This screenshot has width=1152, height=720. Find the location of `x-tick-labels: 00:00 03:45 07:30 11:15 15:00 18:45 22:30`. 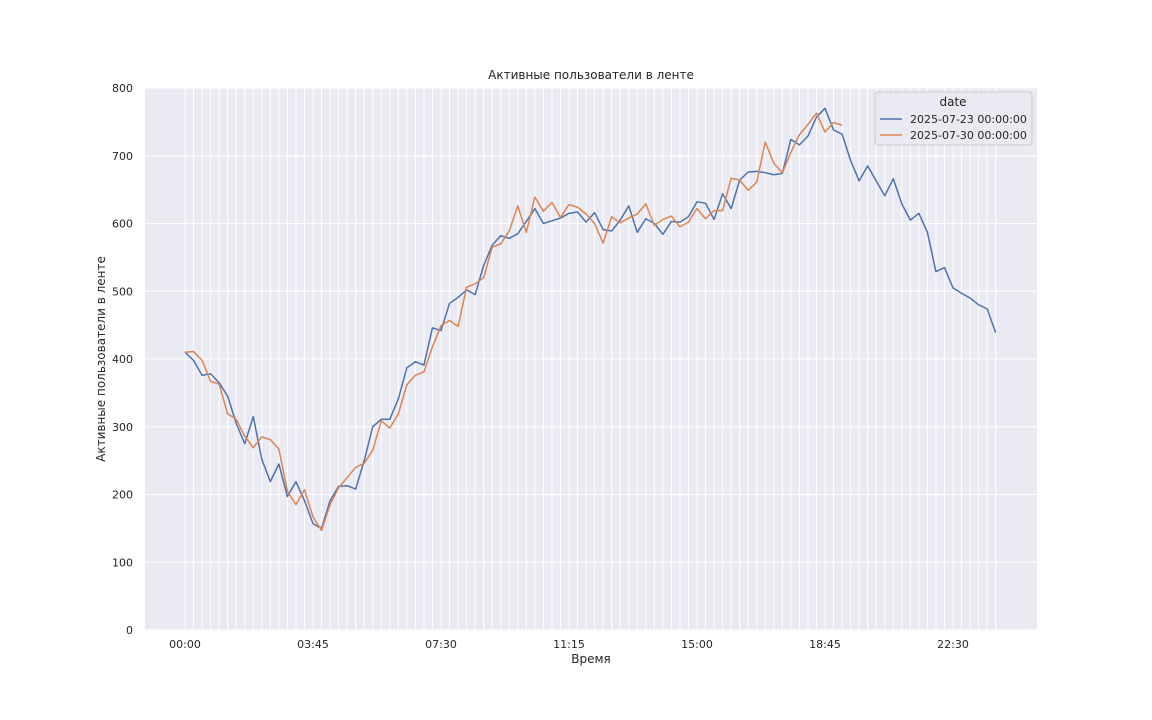

x-tick-labels: 00:00 03:45 07:30 11:15 15:00 18:45 22:30 is located at coordinates (569, 644).